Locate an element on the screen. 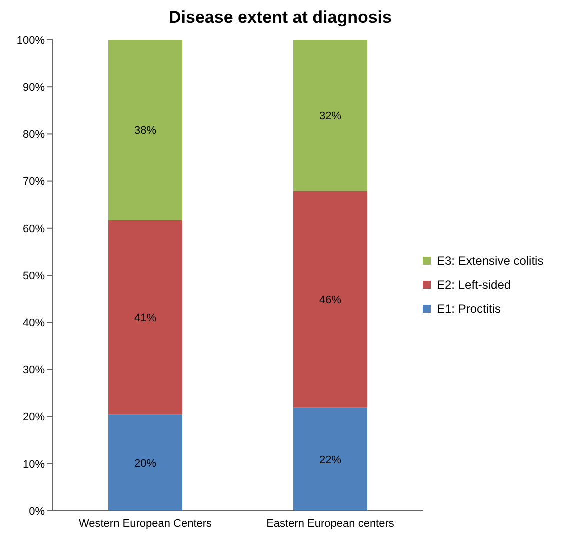 The height and width of the screenshot is (555, 561). y-tick-label: 20% is located at coordinates (34, 418).